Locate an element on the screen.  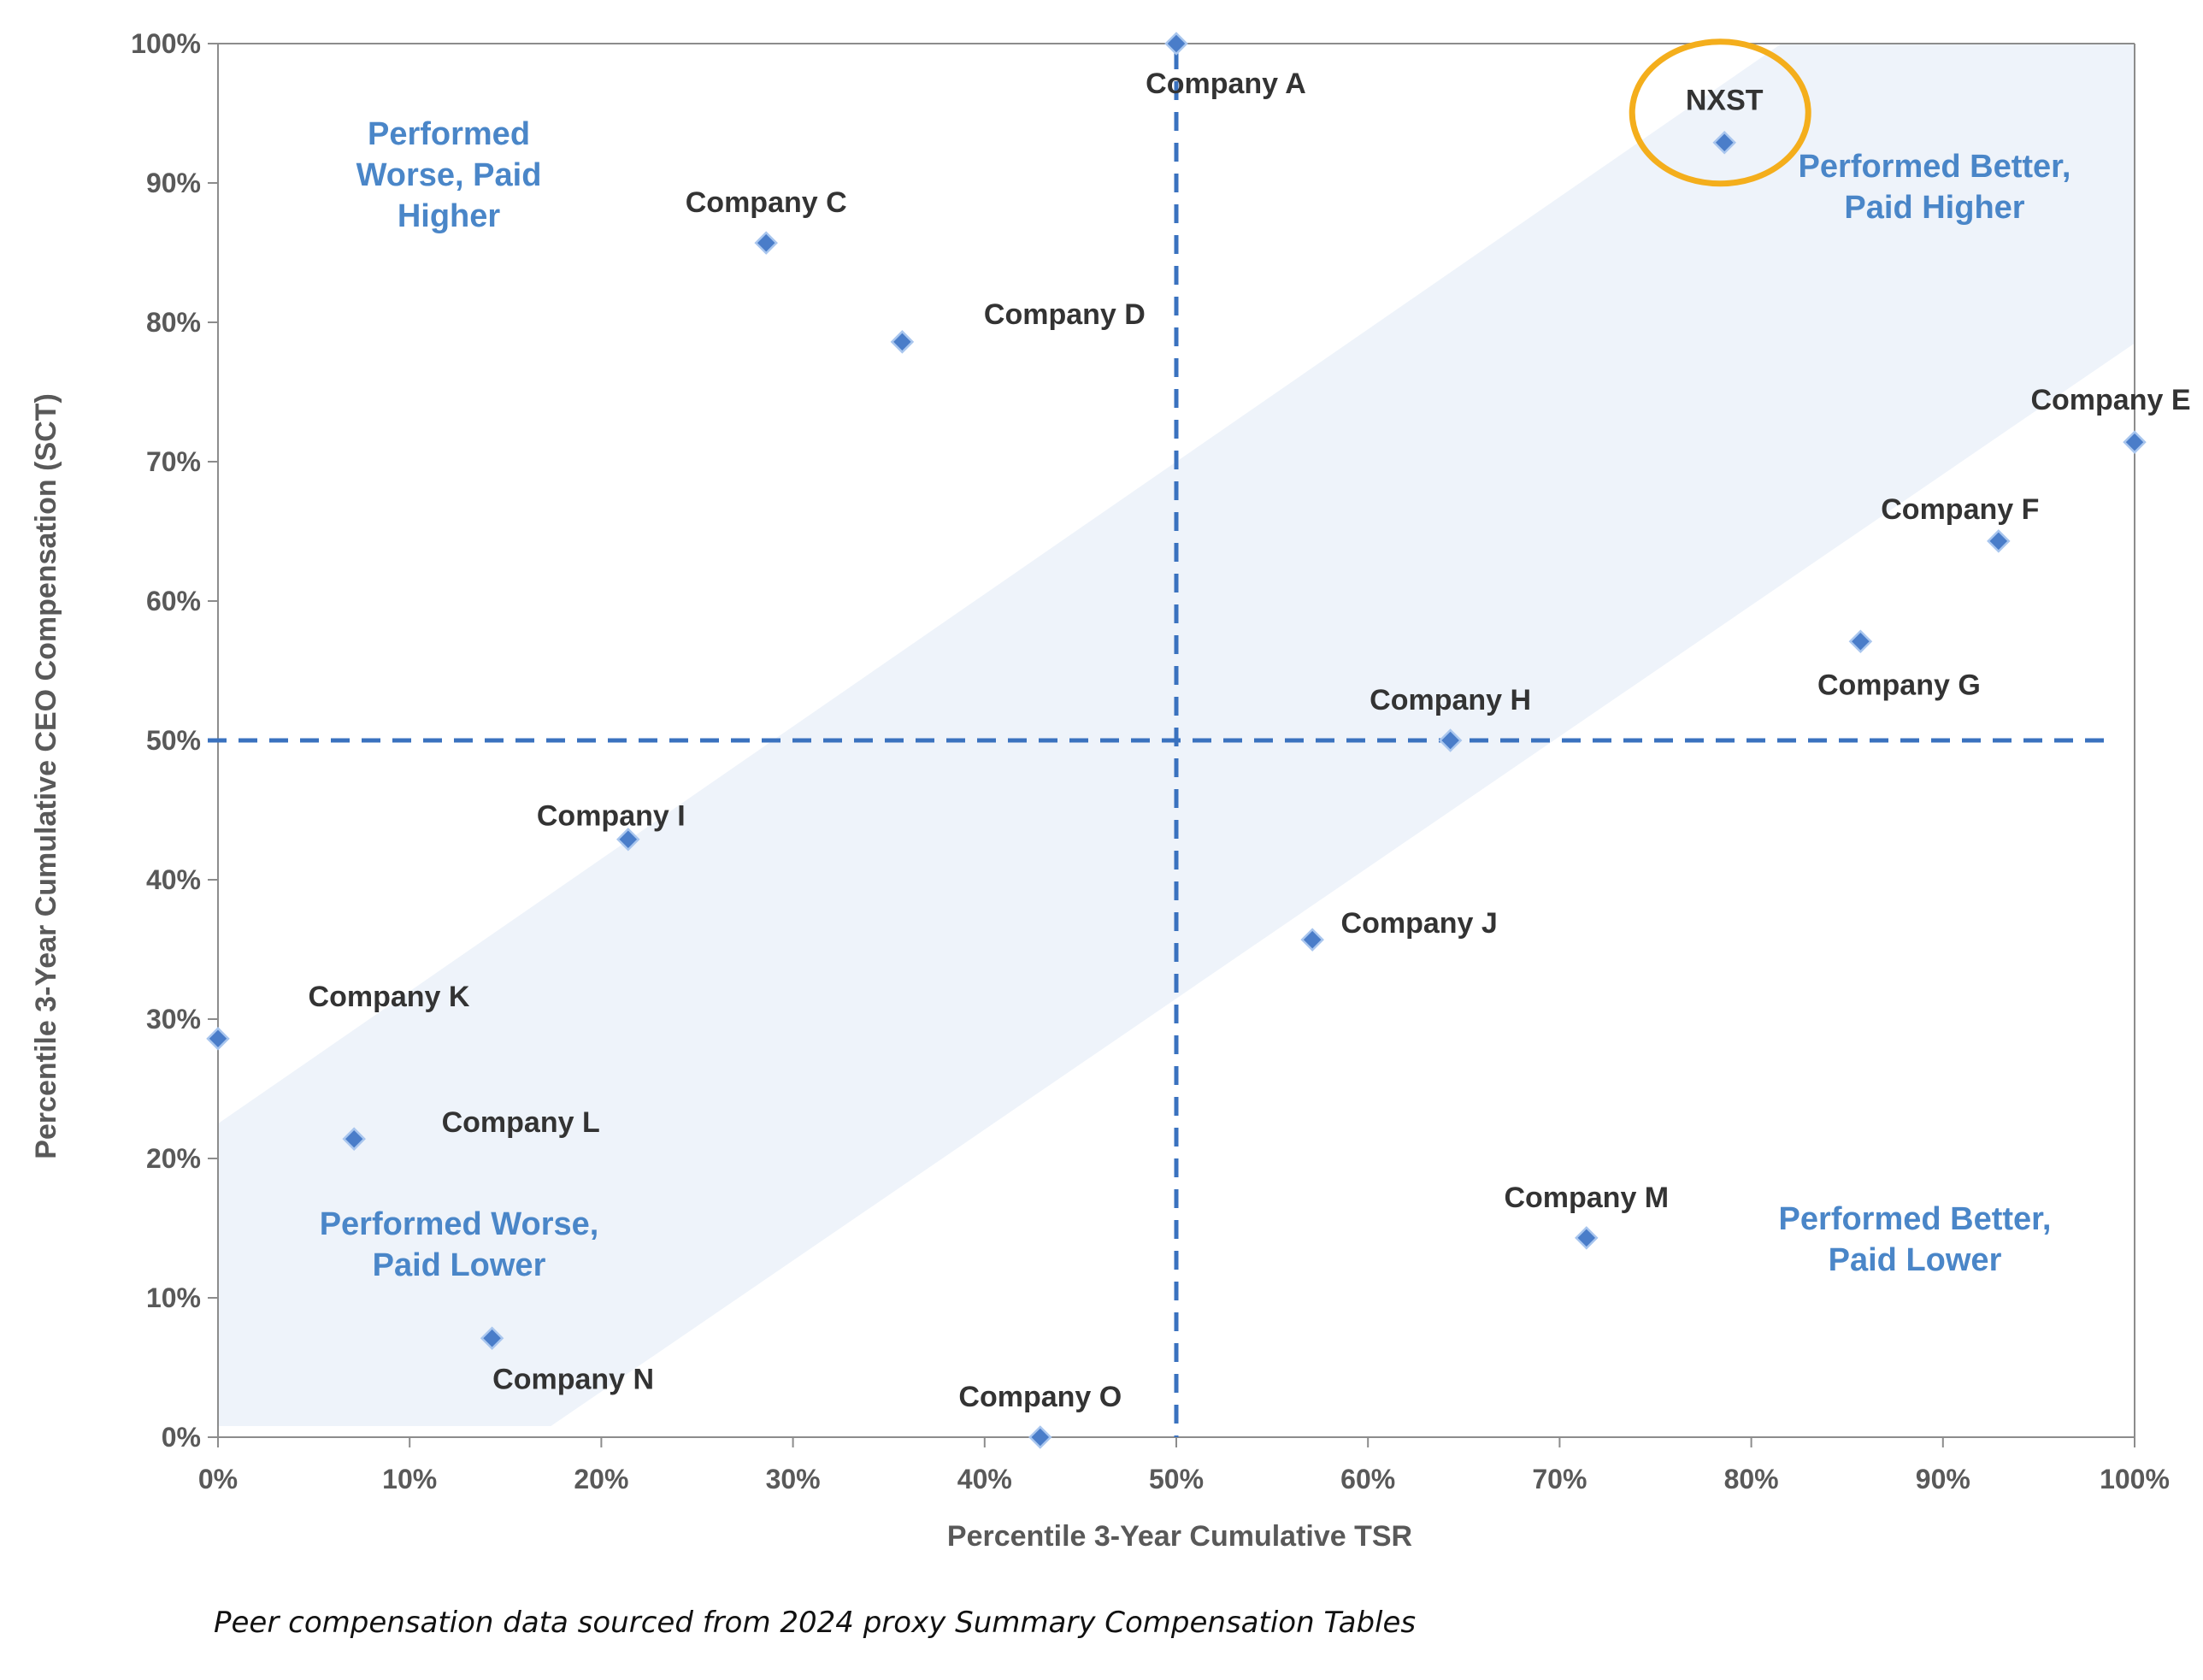
quadrant-label-worse-higher: Performed Worse, Paid Higher is located at coordinates (449, 175).